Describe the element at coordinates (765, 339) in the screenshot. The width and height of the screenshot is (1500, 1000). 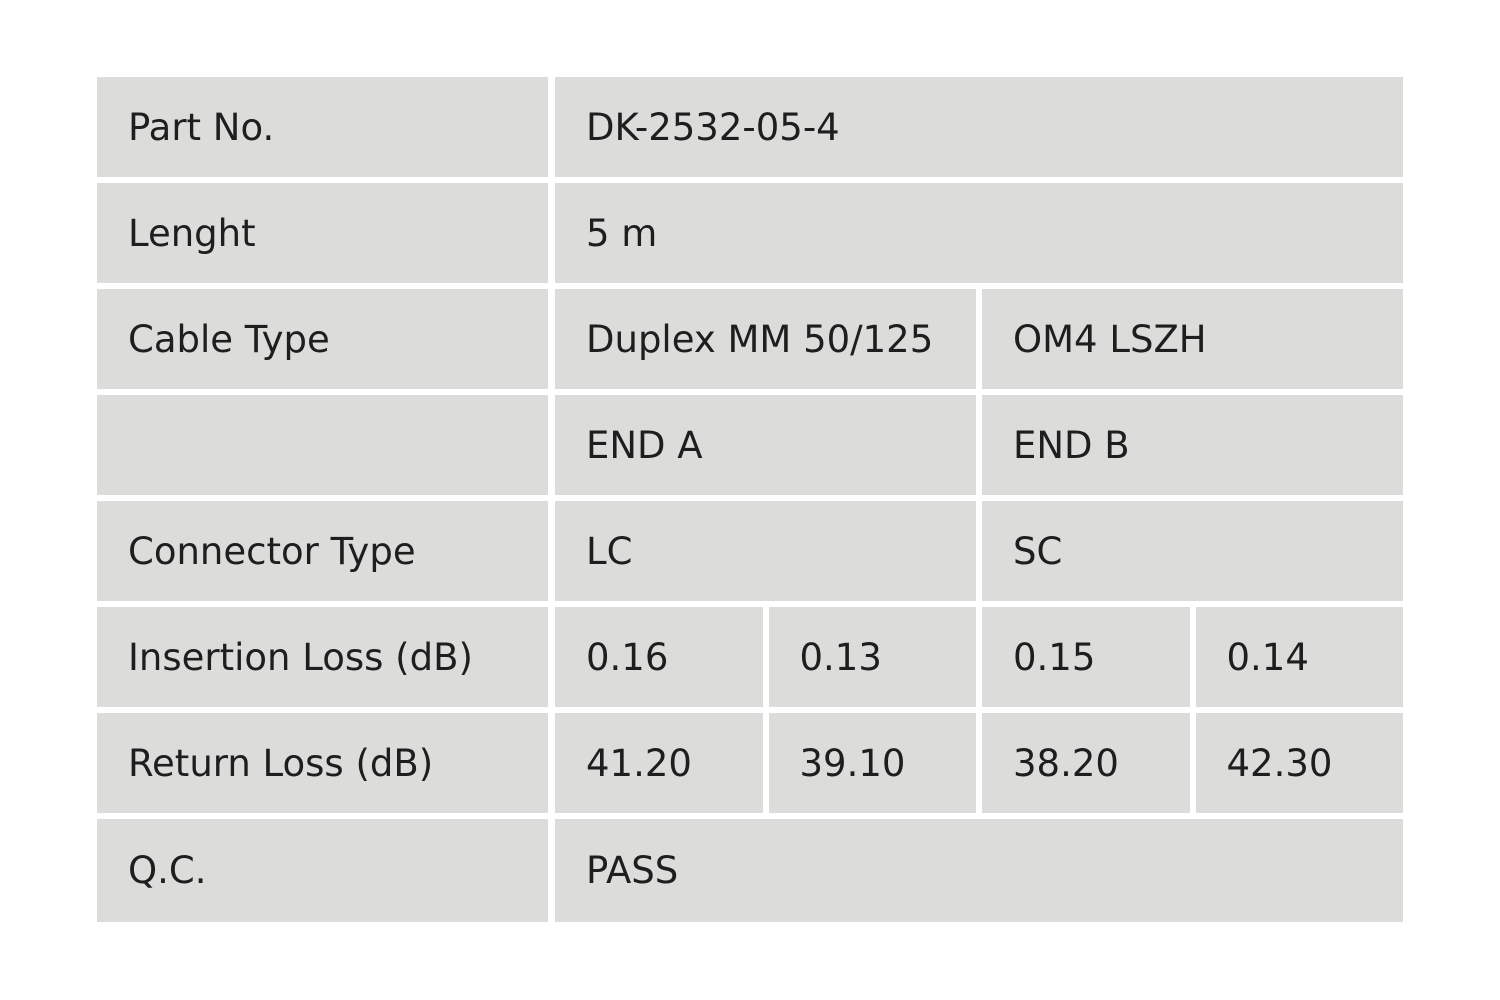
I see `value-cell: Duplex MM 50/125` at that location.